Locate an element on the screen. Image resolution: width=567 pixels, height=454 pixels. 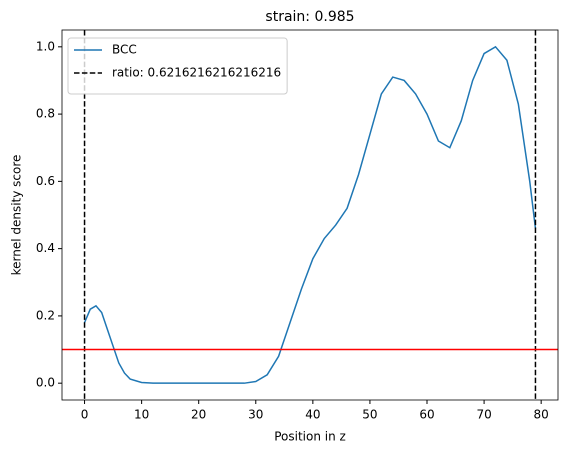
y-tick-label: 0.4 is located at coordinates (45, 248).